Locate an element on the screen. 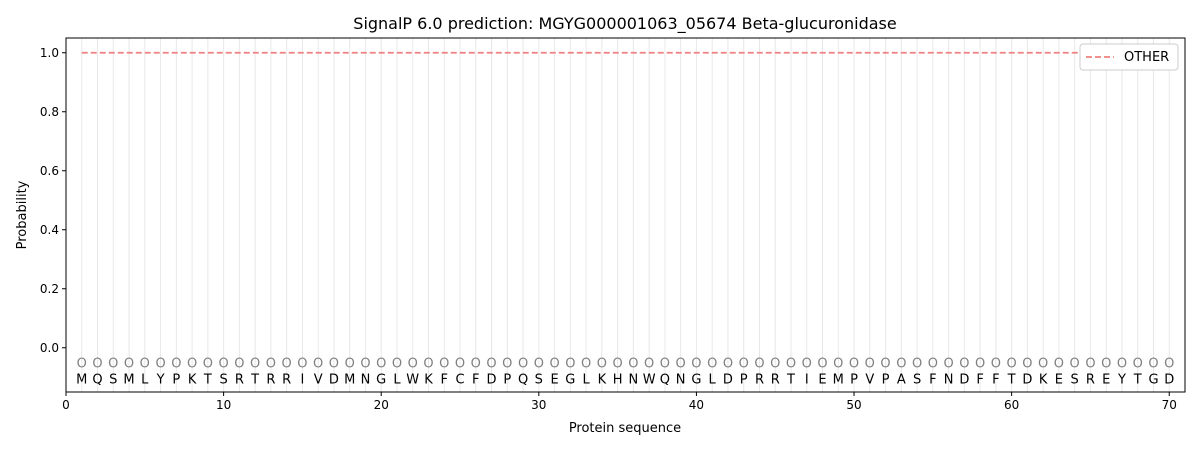  residue-label: S is located at coordinates (917, 379).